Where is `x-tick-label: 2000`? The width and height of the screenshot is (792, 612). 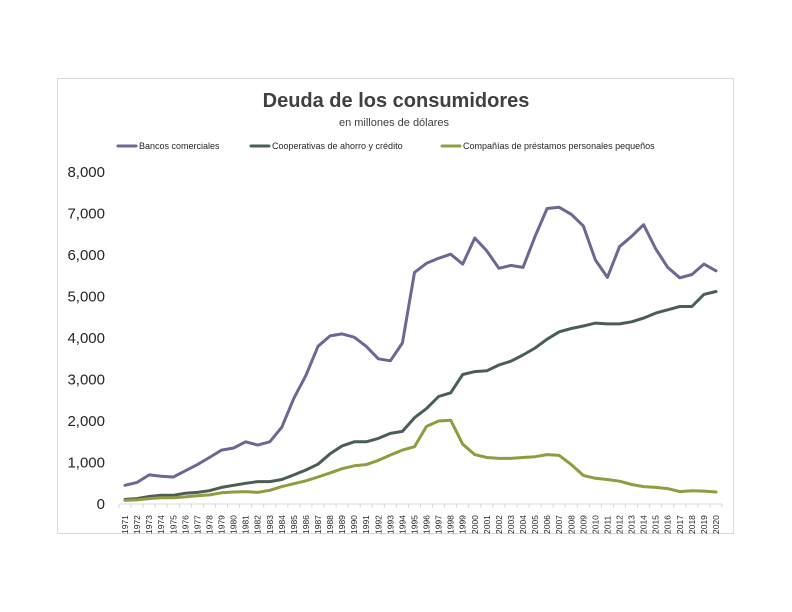
x-tick-label: 2000 is located at coordinates (475, 524).